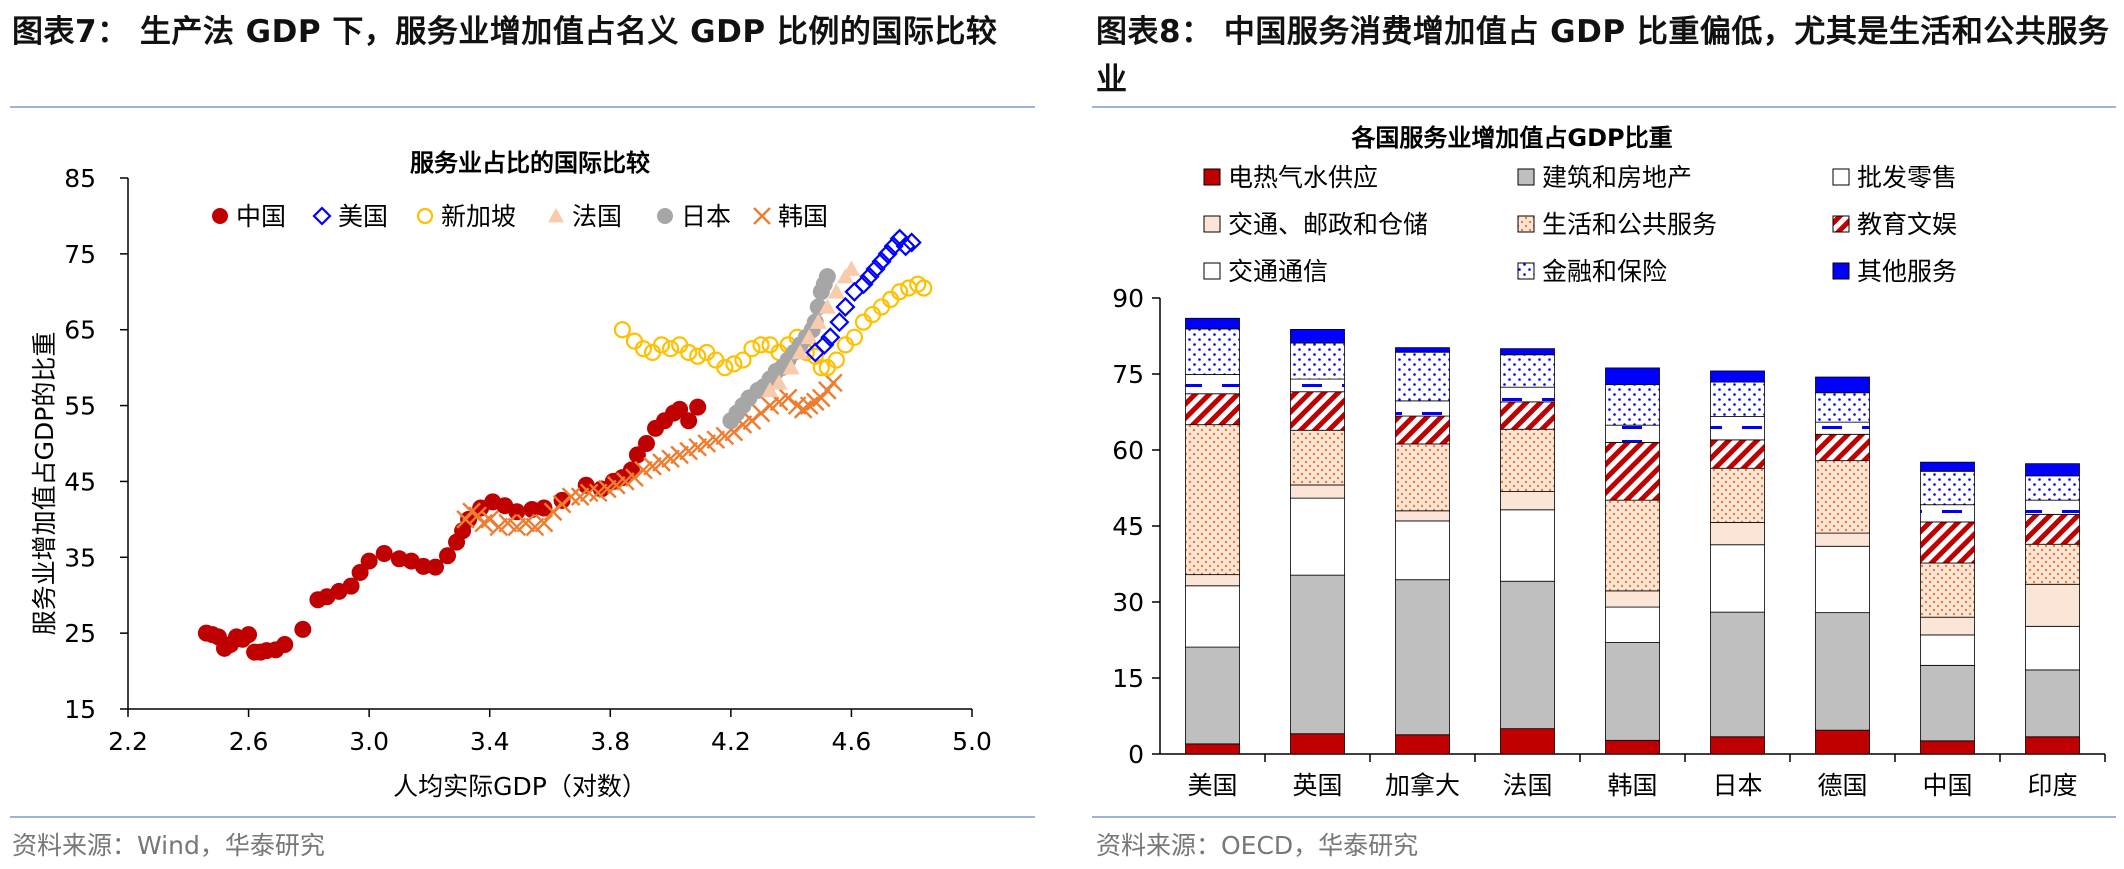 Image resolution: width=2124 pixels, height=869 pixels. I want to click on bar-category-label: 美国, so click(1212, 785).